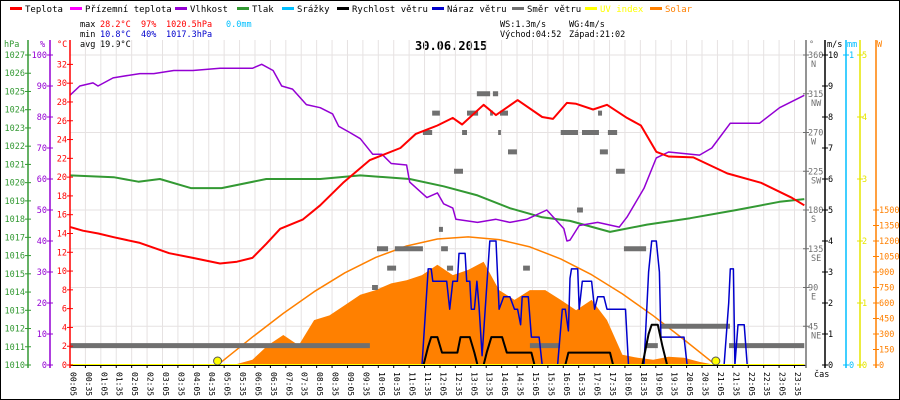 This screenshot has height=400, width=900. What do you see at coordinates (42, 211) in the screenshot?
I see `humidity-tick-label: 50` at bounding box center [42, 211].